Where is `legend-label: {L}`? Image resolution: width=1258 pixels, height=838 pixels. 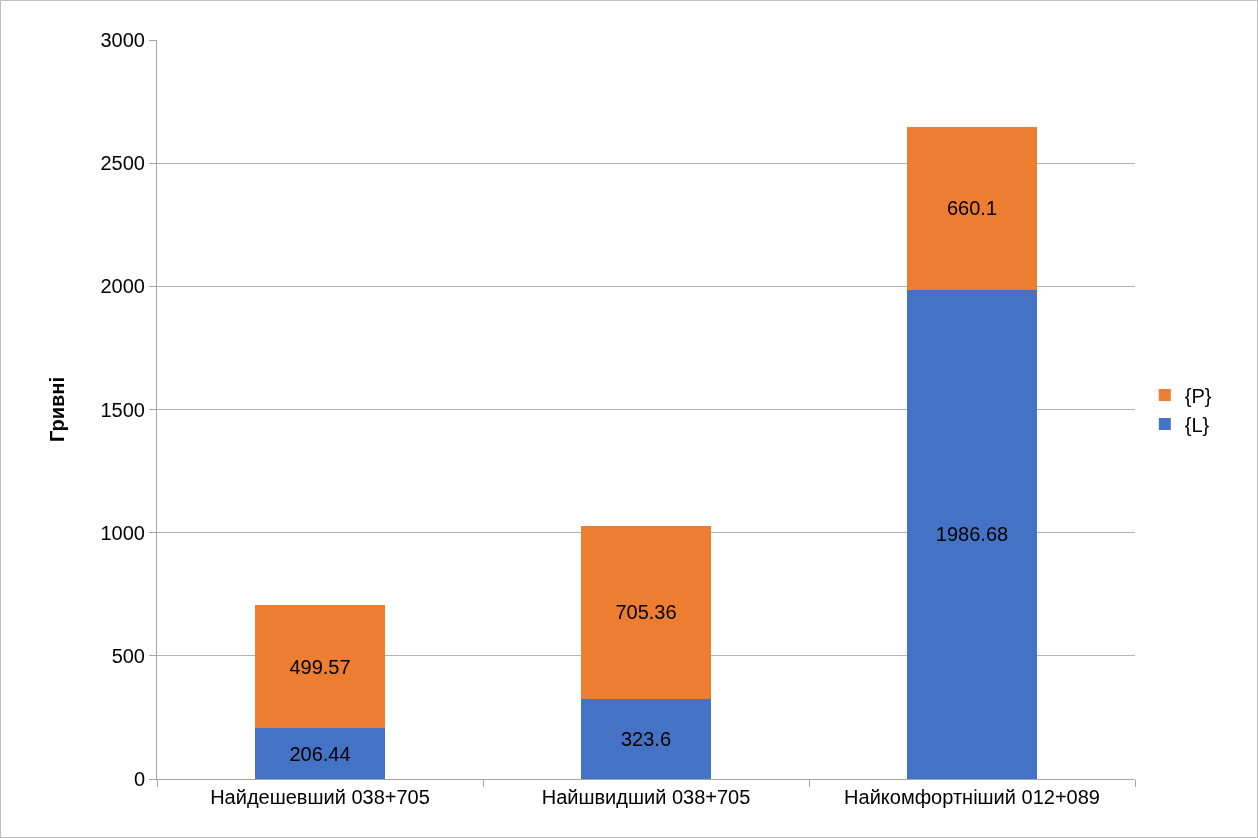
legend-label: {L} is located at coordinates (1197, 424).